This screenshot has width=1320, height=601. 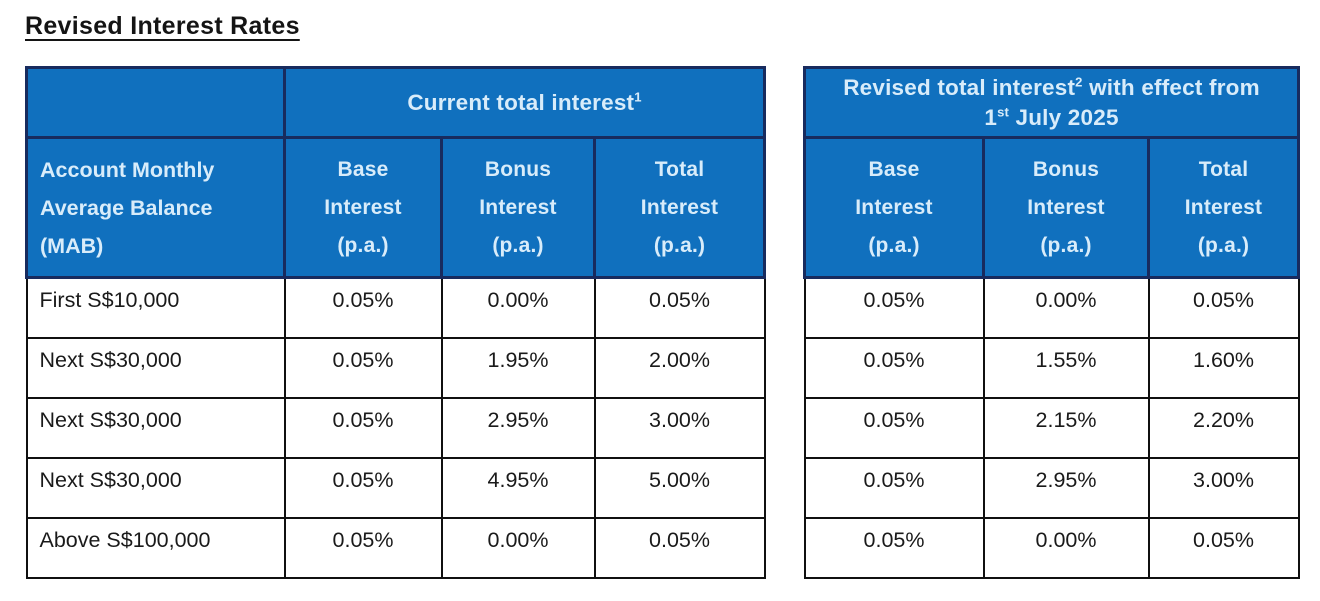 What do you see at coordinates (1079, 81) in the screenshot?
I see `footnote-ref-2: 2` at bounding box center [1079, 81].